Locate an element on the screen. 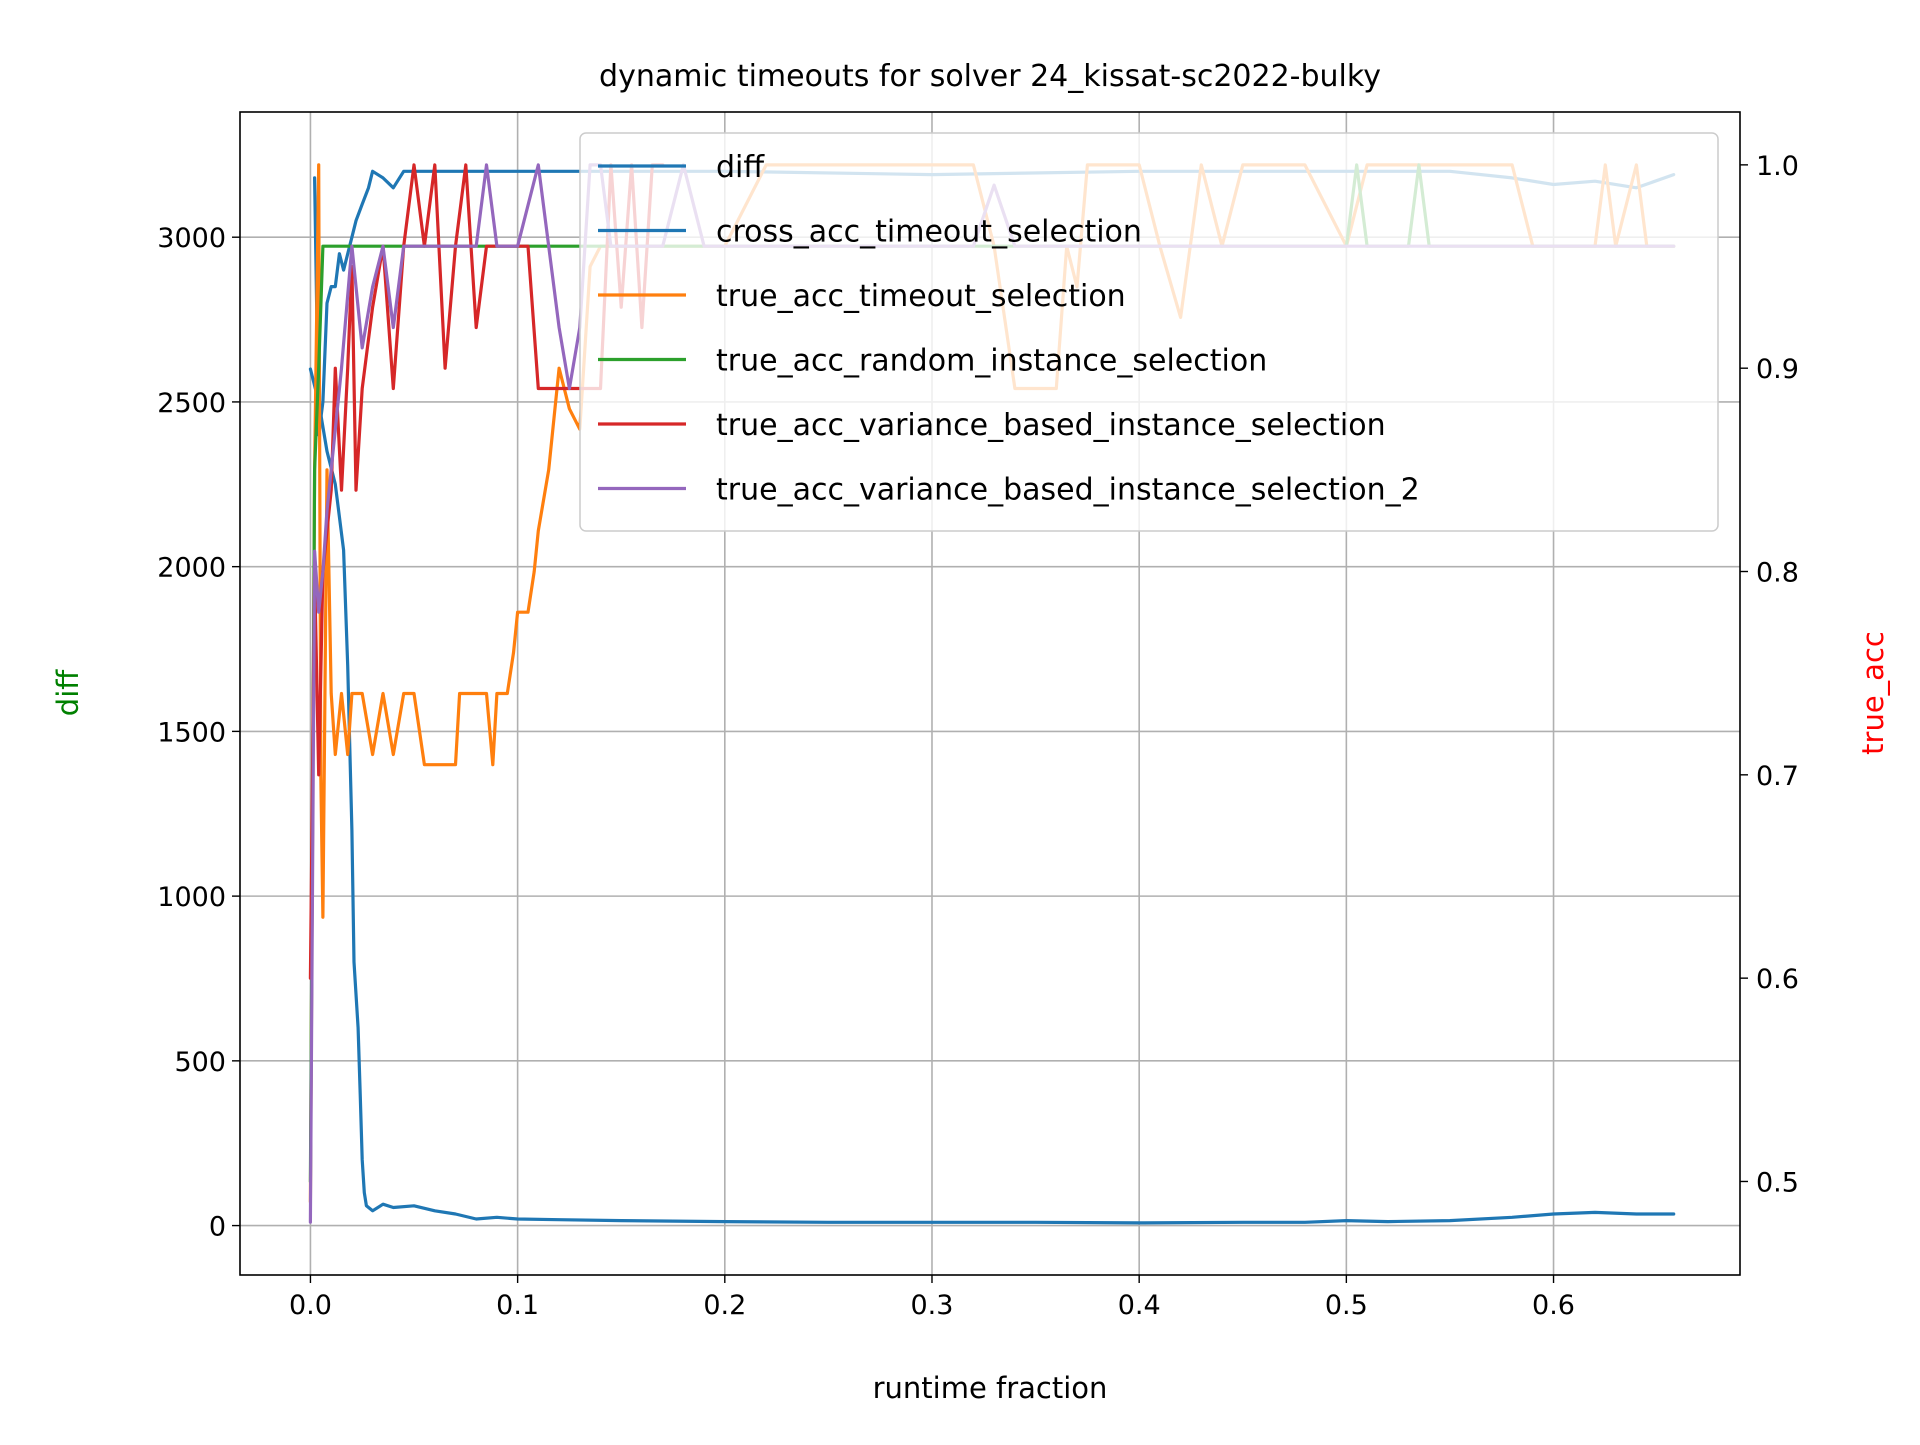 The height and width of the screenshot is (1445, 1920). x-tick-label: 0.0 is located at coordinates (310, 1305).